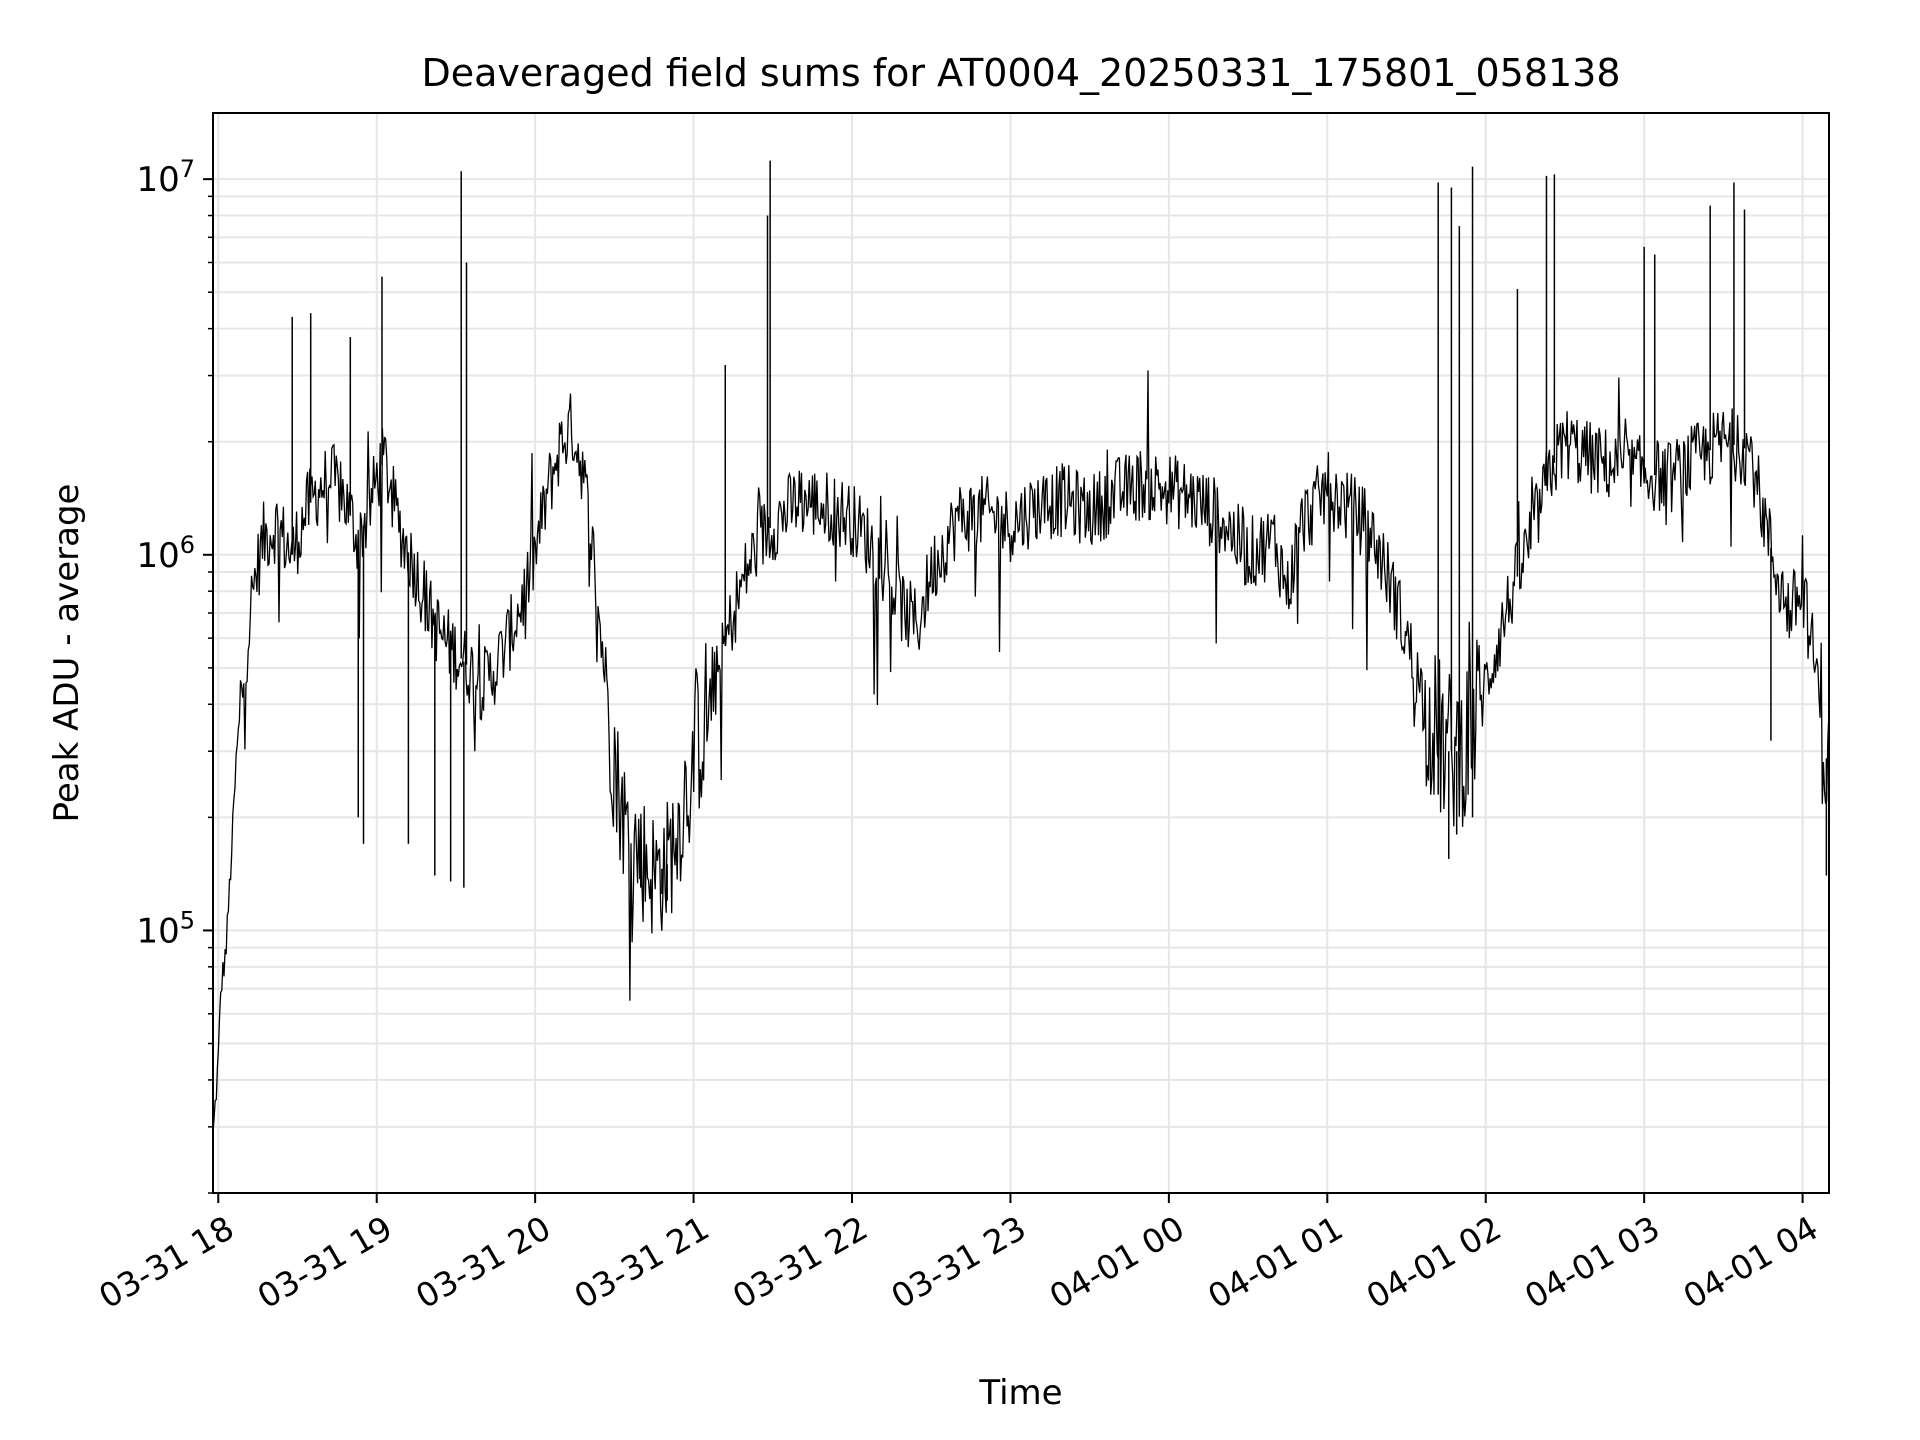 This screenshot has height=1440, width=1920. What do you see at coordinates (165, 928) in the screenshot?
I see `y-tick-label: 10⁵` at bounding box center [165, 928].